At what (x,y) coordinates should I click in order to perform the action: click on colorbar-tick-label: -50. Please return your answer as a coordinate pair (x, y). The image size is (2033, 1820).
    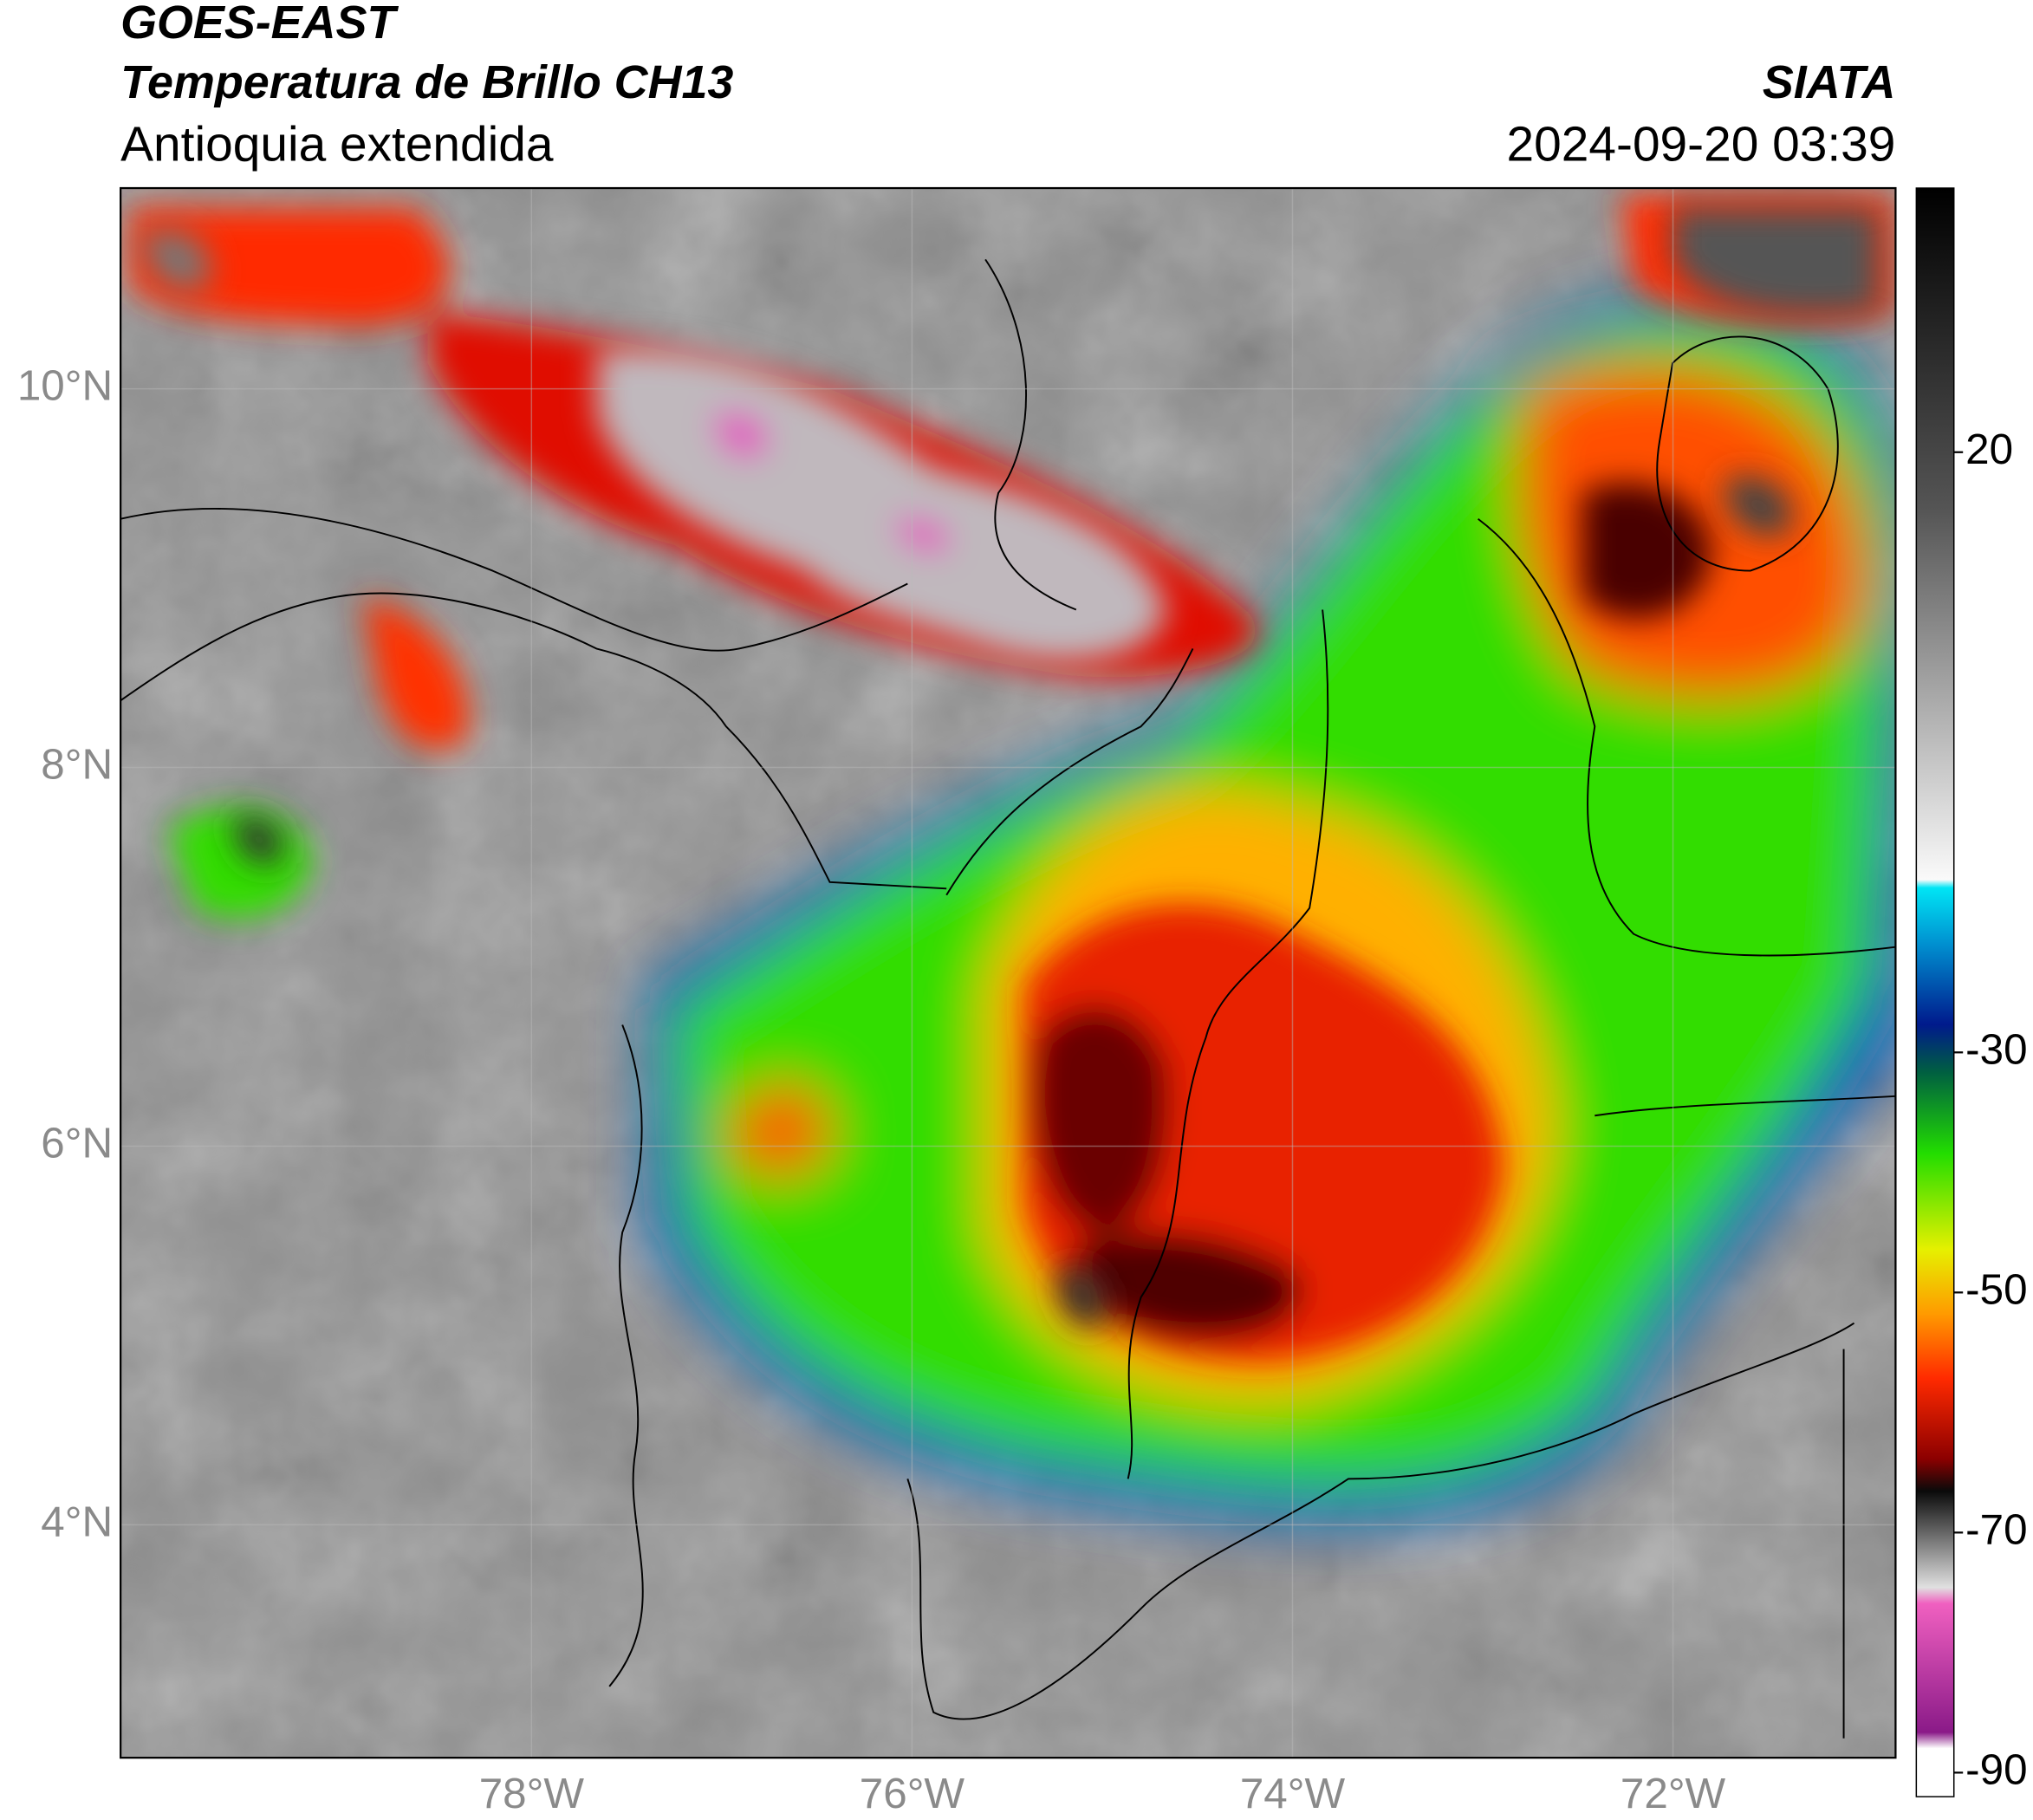
    Looking at the image, I should click on (1996, 1289).